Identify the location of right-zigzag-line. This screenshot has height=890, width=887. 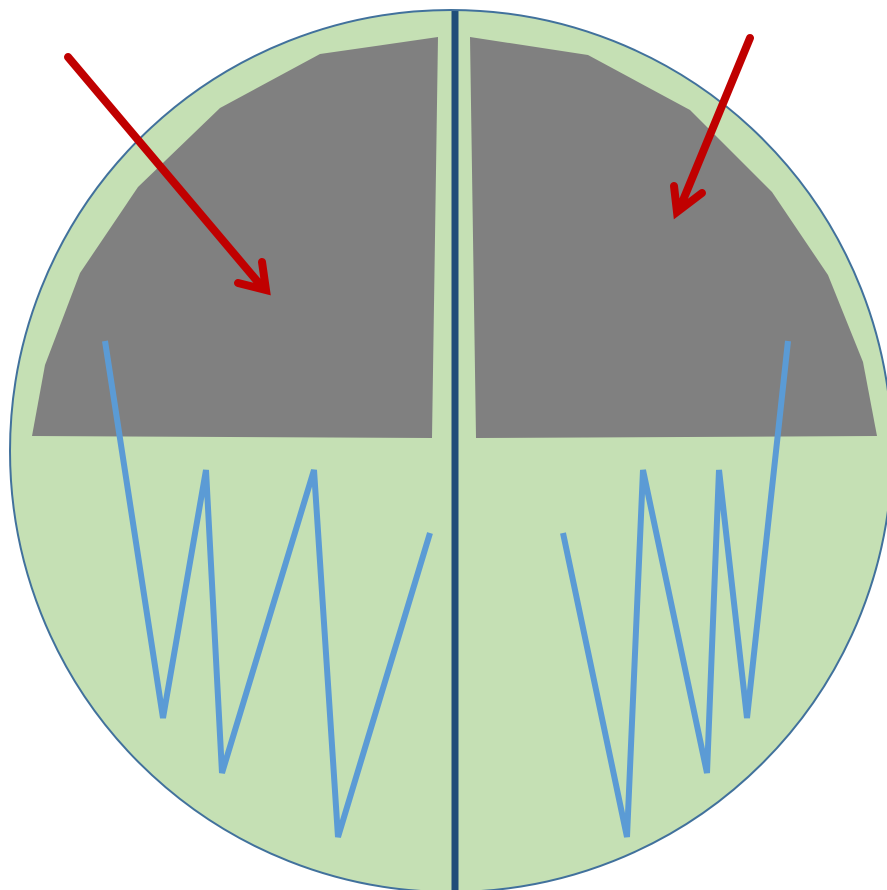
(675, 589).